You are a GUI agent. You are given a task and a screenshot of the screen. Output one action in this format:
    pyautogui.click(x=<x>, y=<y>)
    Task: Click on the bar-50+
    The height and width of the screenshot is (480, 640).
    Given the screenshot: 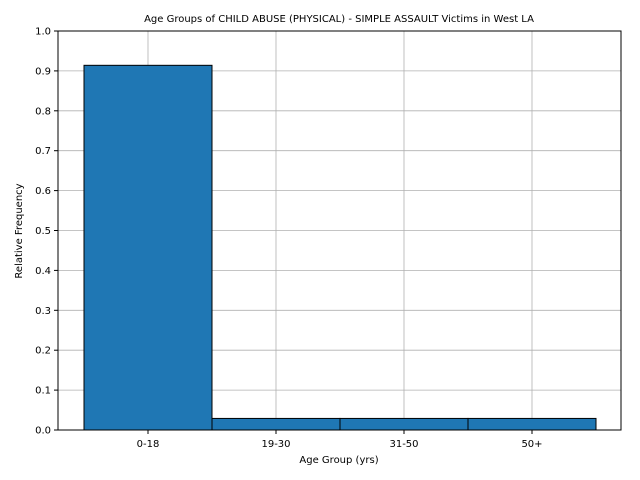 What is the action you would take?
    pyautogui.click(x=532, y=424)
    